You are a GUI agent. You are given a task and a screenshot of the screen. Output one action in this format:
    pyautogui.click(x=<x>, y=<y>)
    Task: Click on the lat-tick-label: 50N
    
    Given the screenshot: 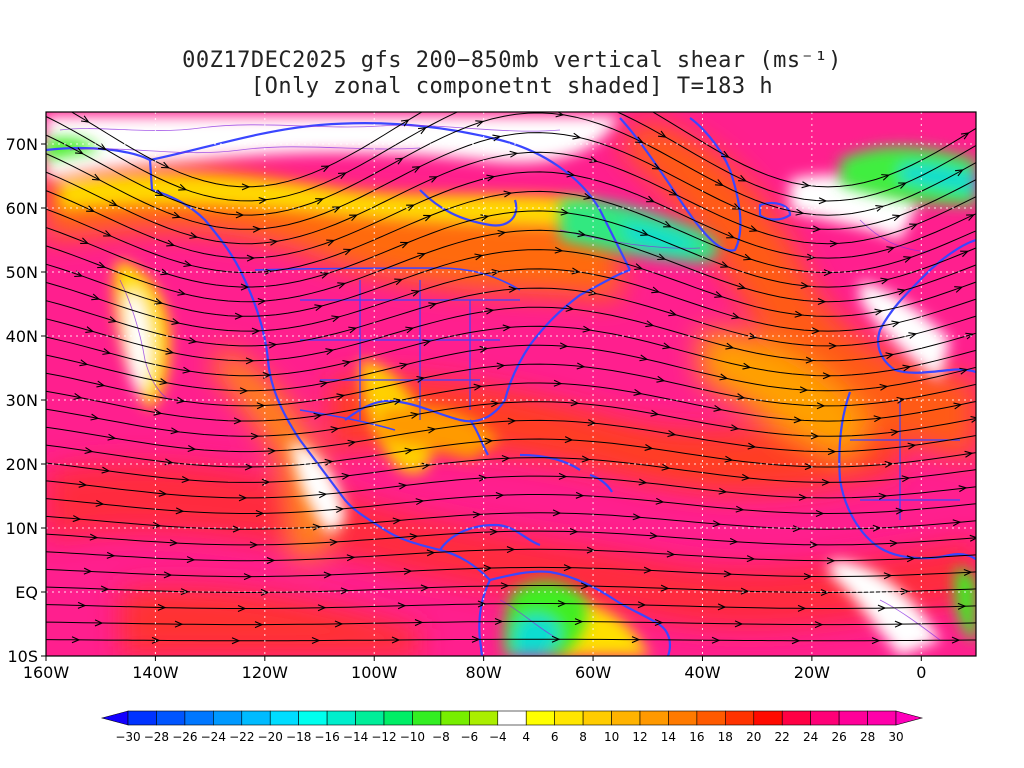 What is the action you would take?
    pyautogui.click(x=22, y=272)
    